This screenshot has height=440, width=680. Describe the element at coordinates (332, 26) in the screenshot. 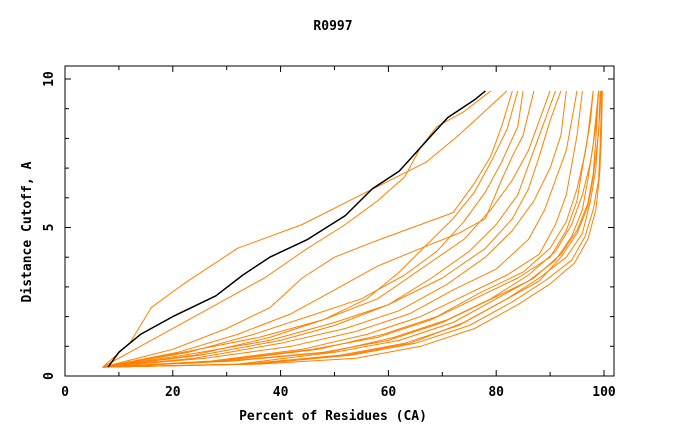

I see `chart-title: R0997` at that location.